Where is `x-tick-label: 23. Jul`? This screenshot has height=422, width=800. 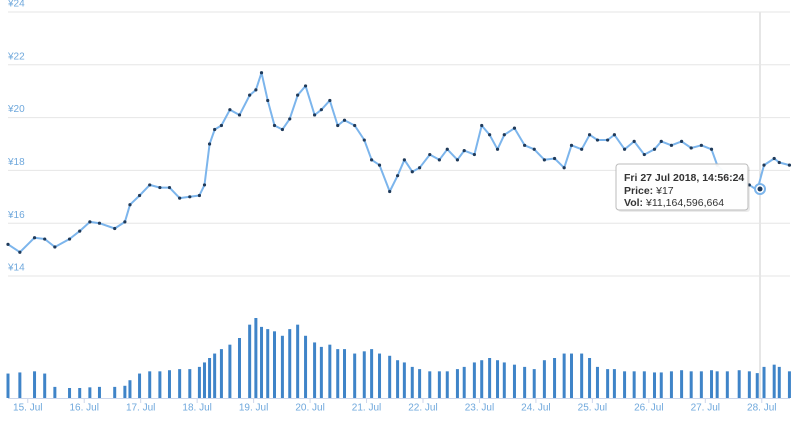 x-tick-label: 23. Jul is located at coordinates (479, 408).